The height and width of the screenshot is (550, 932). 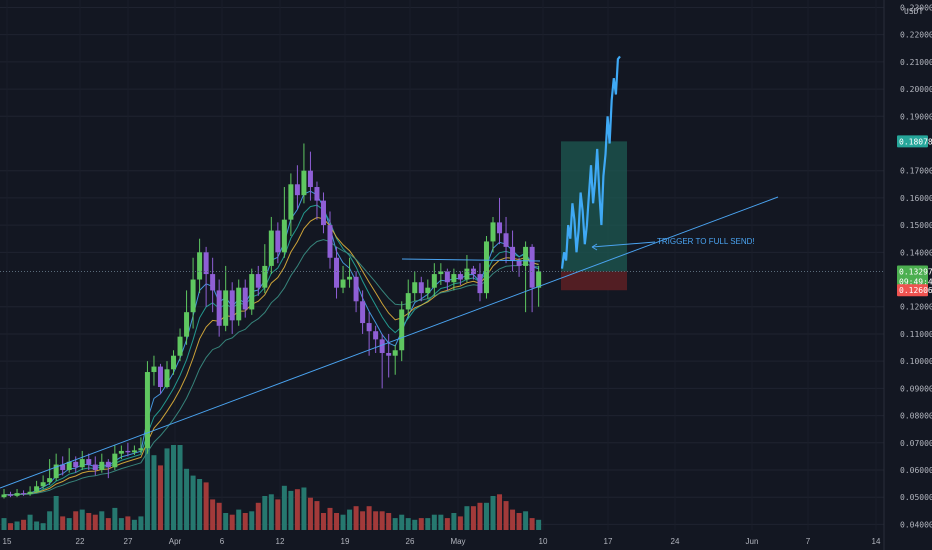 I want to click on projected-price-path, so click(x=590, y=162).